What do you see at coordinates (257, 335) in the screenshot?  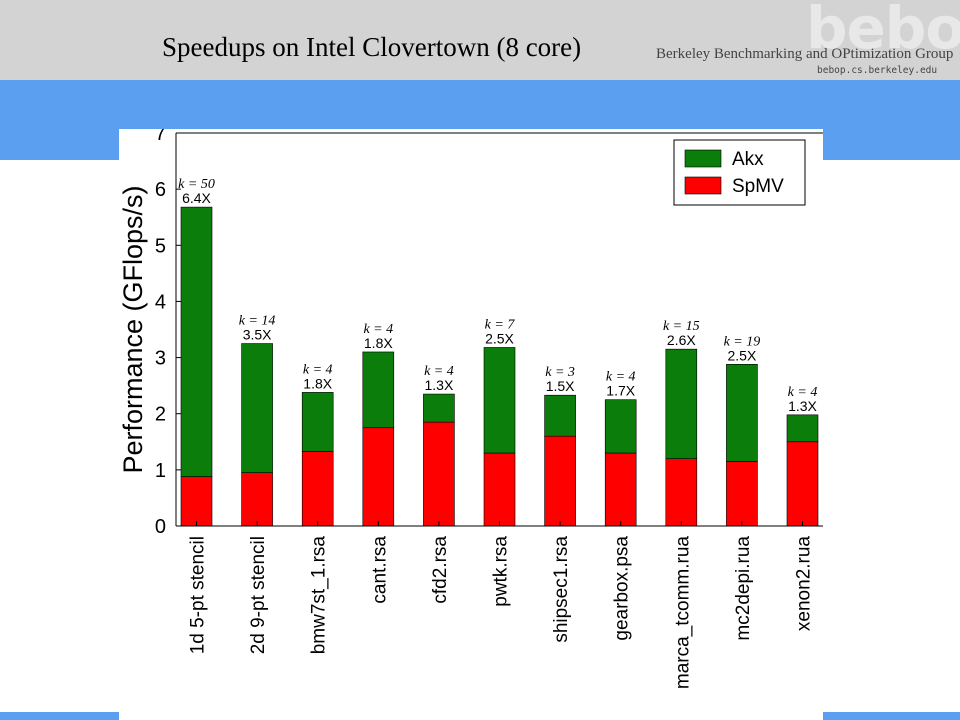 I see `speedup-label: 3.5X` at bounding box center [257, 335].